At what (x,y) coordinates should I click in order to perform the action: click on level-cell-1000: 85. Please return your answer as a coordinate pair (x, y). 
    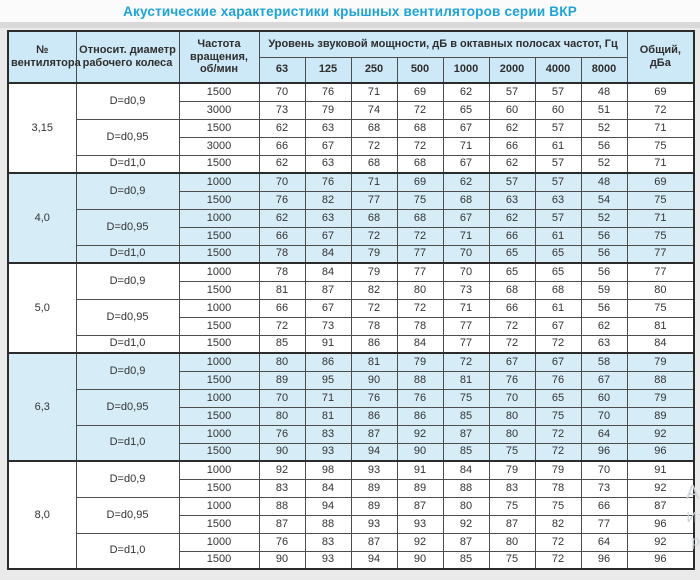
    Looking at the image, I should click on (466, 560).